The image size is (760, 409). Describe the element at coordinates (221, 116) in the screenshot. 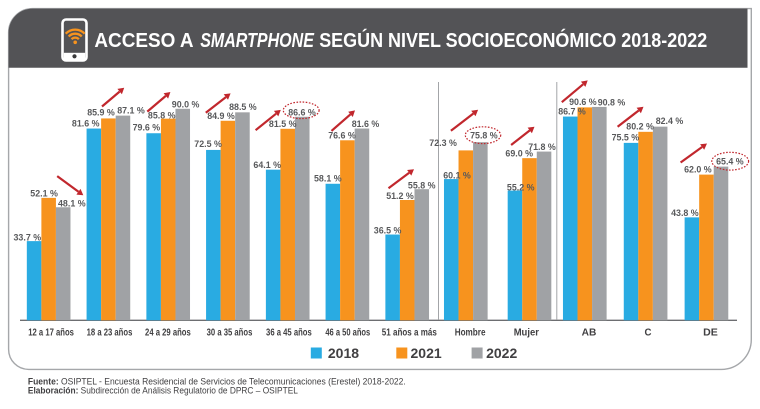

I see `svg-text: 84.9 %` at that location.